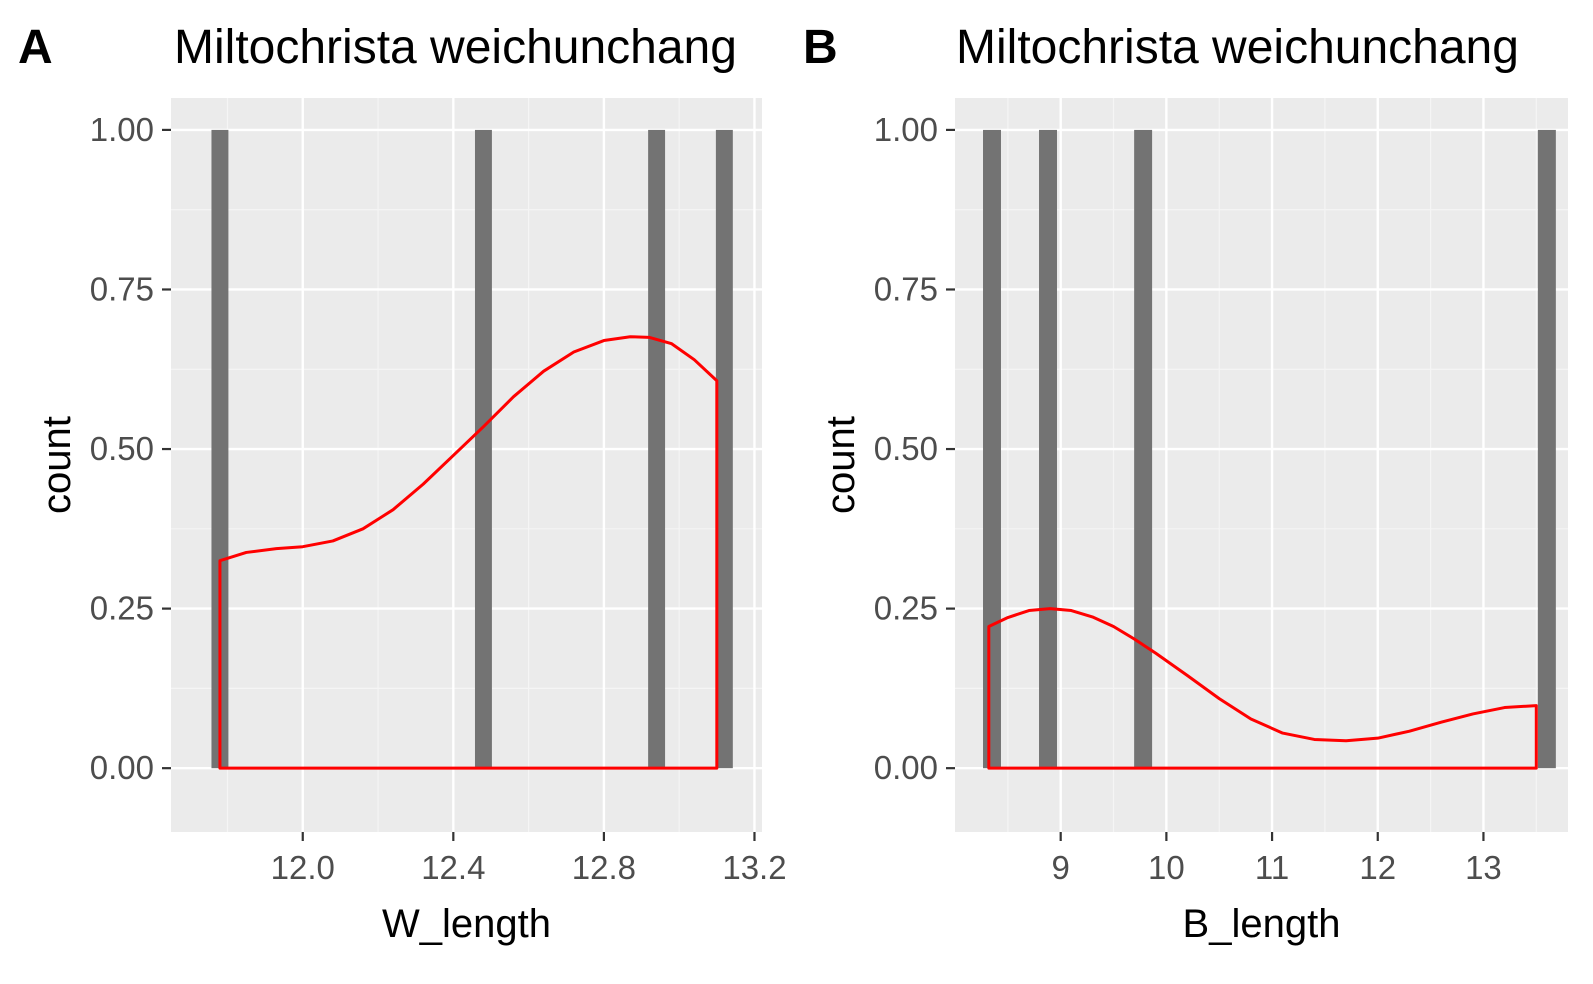 The width and height of the screenshot is (1593, 984). I want to click on panel-a-x-axis: 12.0 12.4 12.8 13.2, so click(529, 859).